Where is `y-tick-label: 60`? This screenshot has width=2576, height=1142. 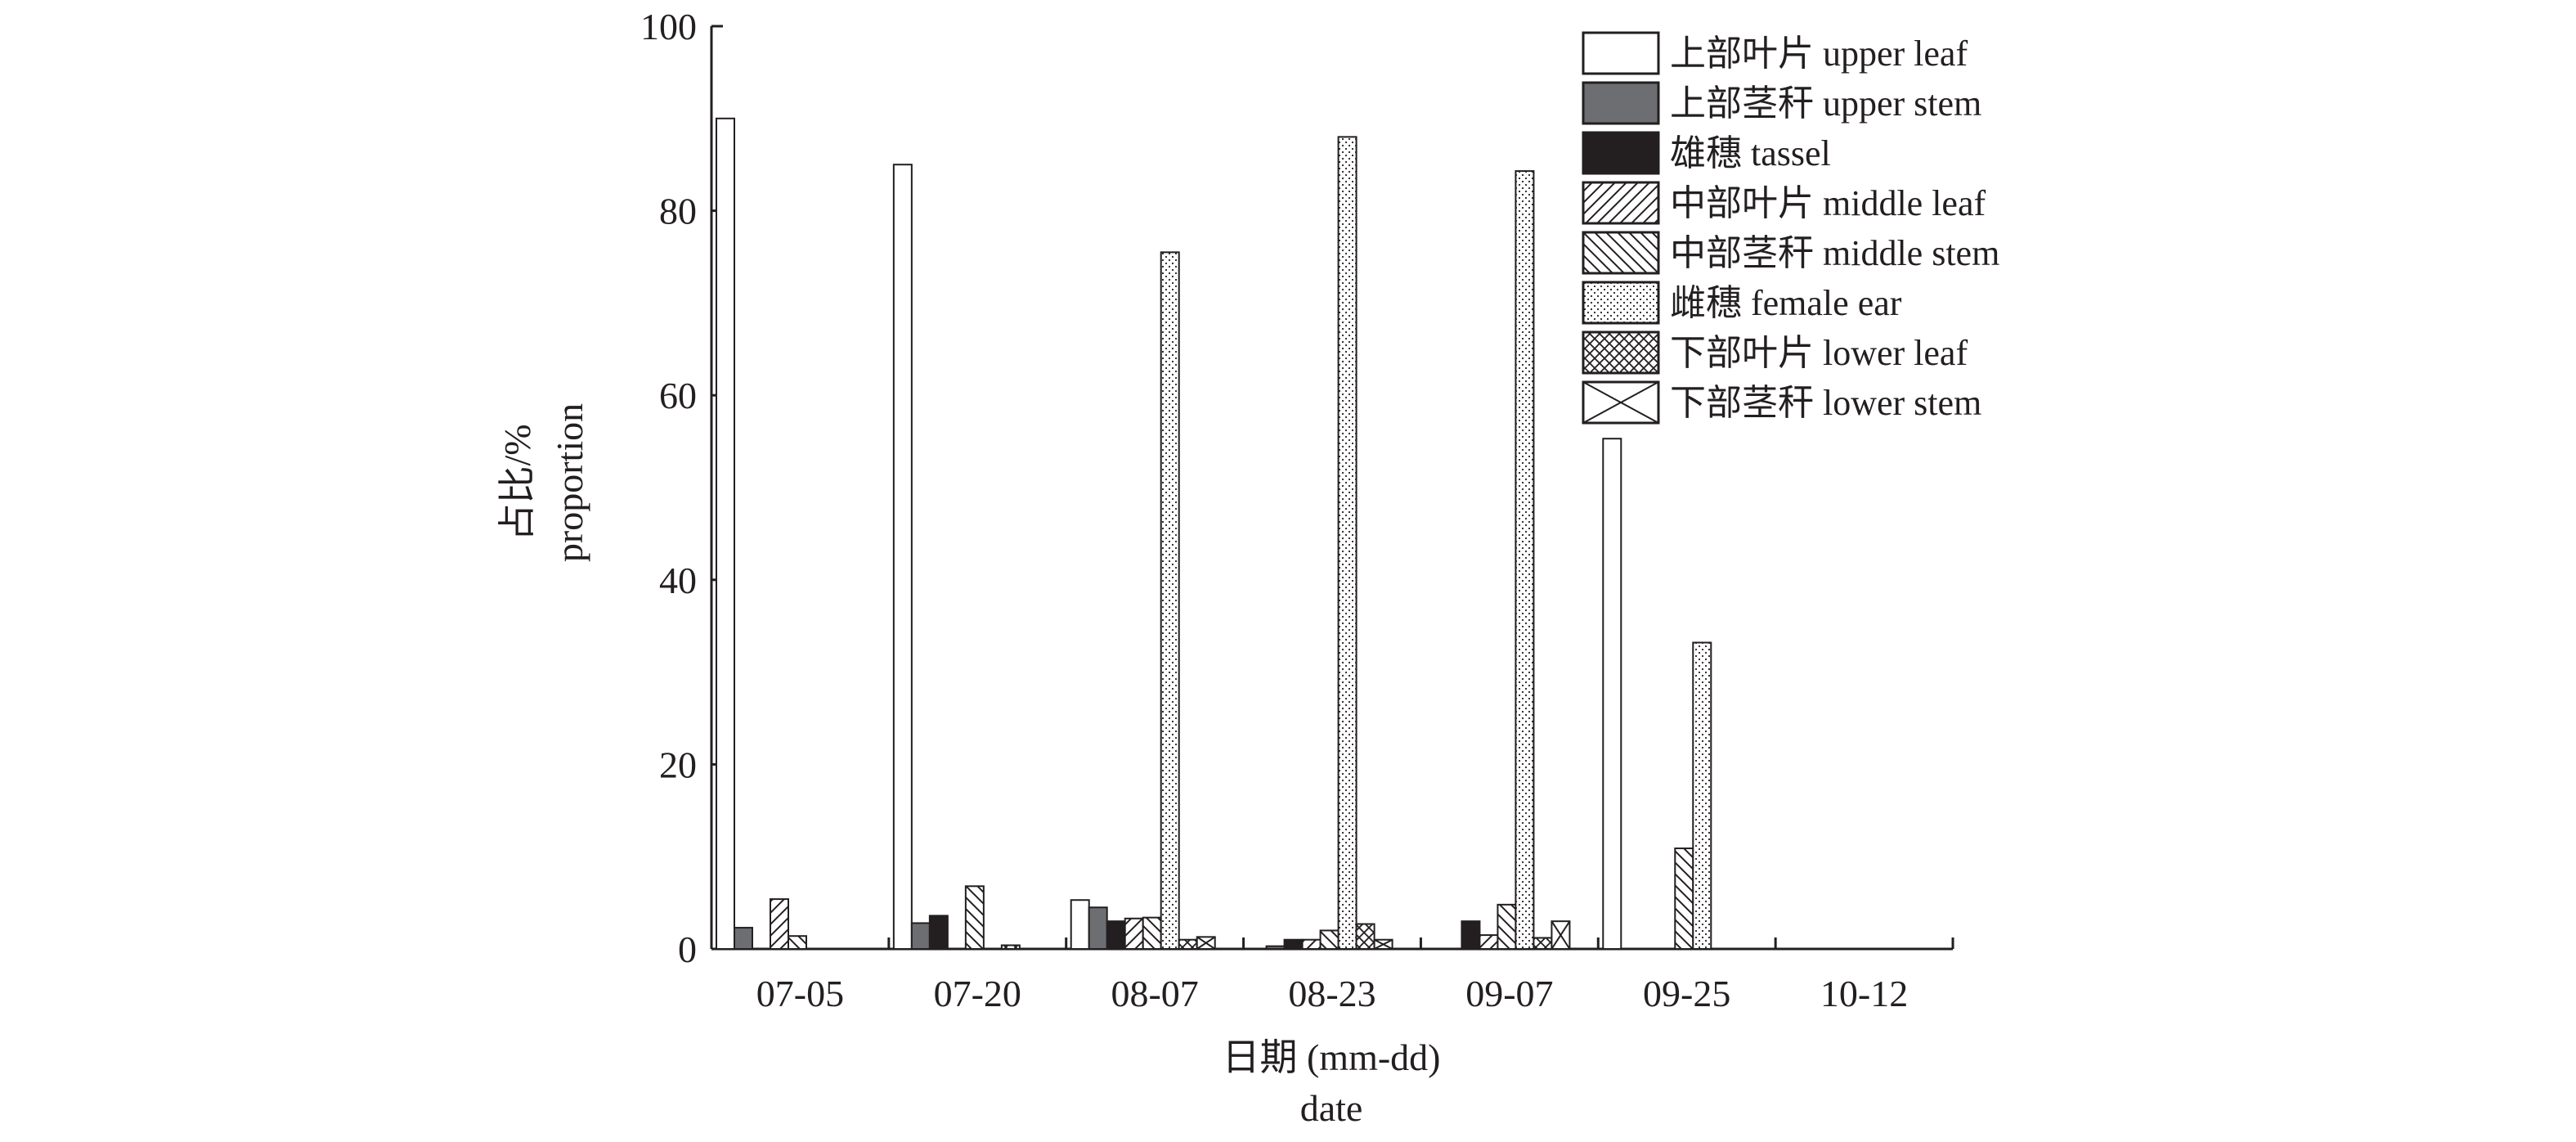
y-tick-label: 60 is located at coordinates (678, 395).